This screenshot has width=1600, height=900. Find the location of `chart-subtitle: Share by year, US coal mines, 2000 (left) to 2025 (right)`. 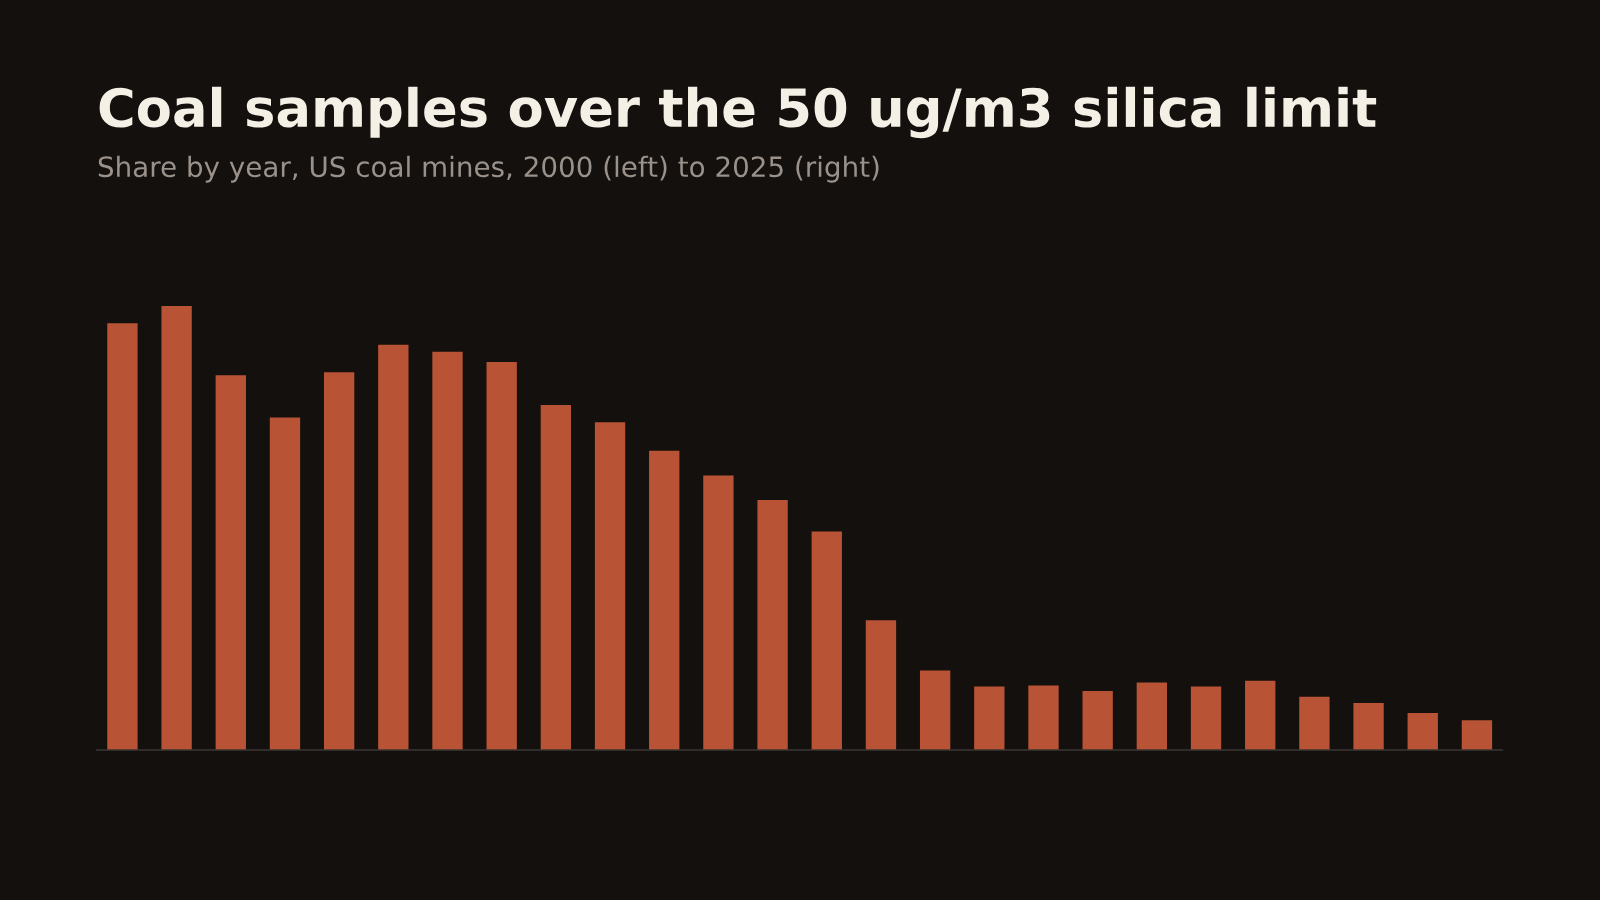

chart-subtitle: Share by year, US coal mines, 2000 (left) to 2025 (right) is located at coordinates (488, 169).